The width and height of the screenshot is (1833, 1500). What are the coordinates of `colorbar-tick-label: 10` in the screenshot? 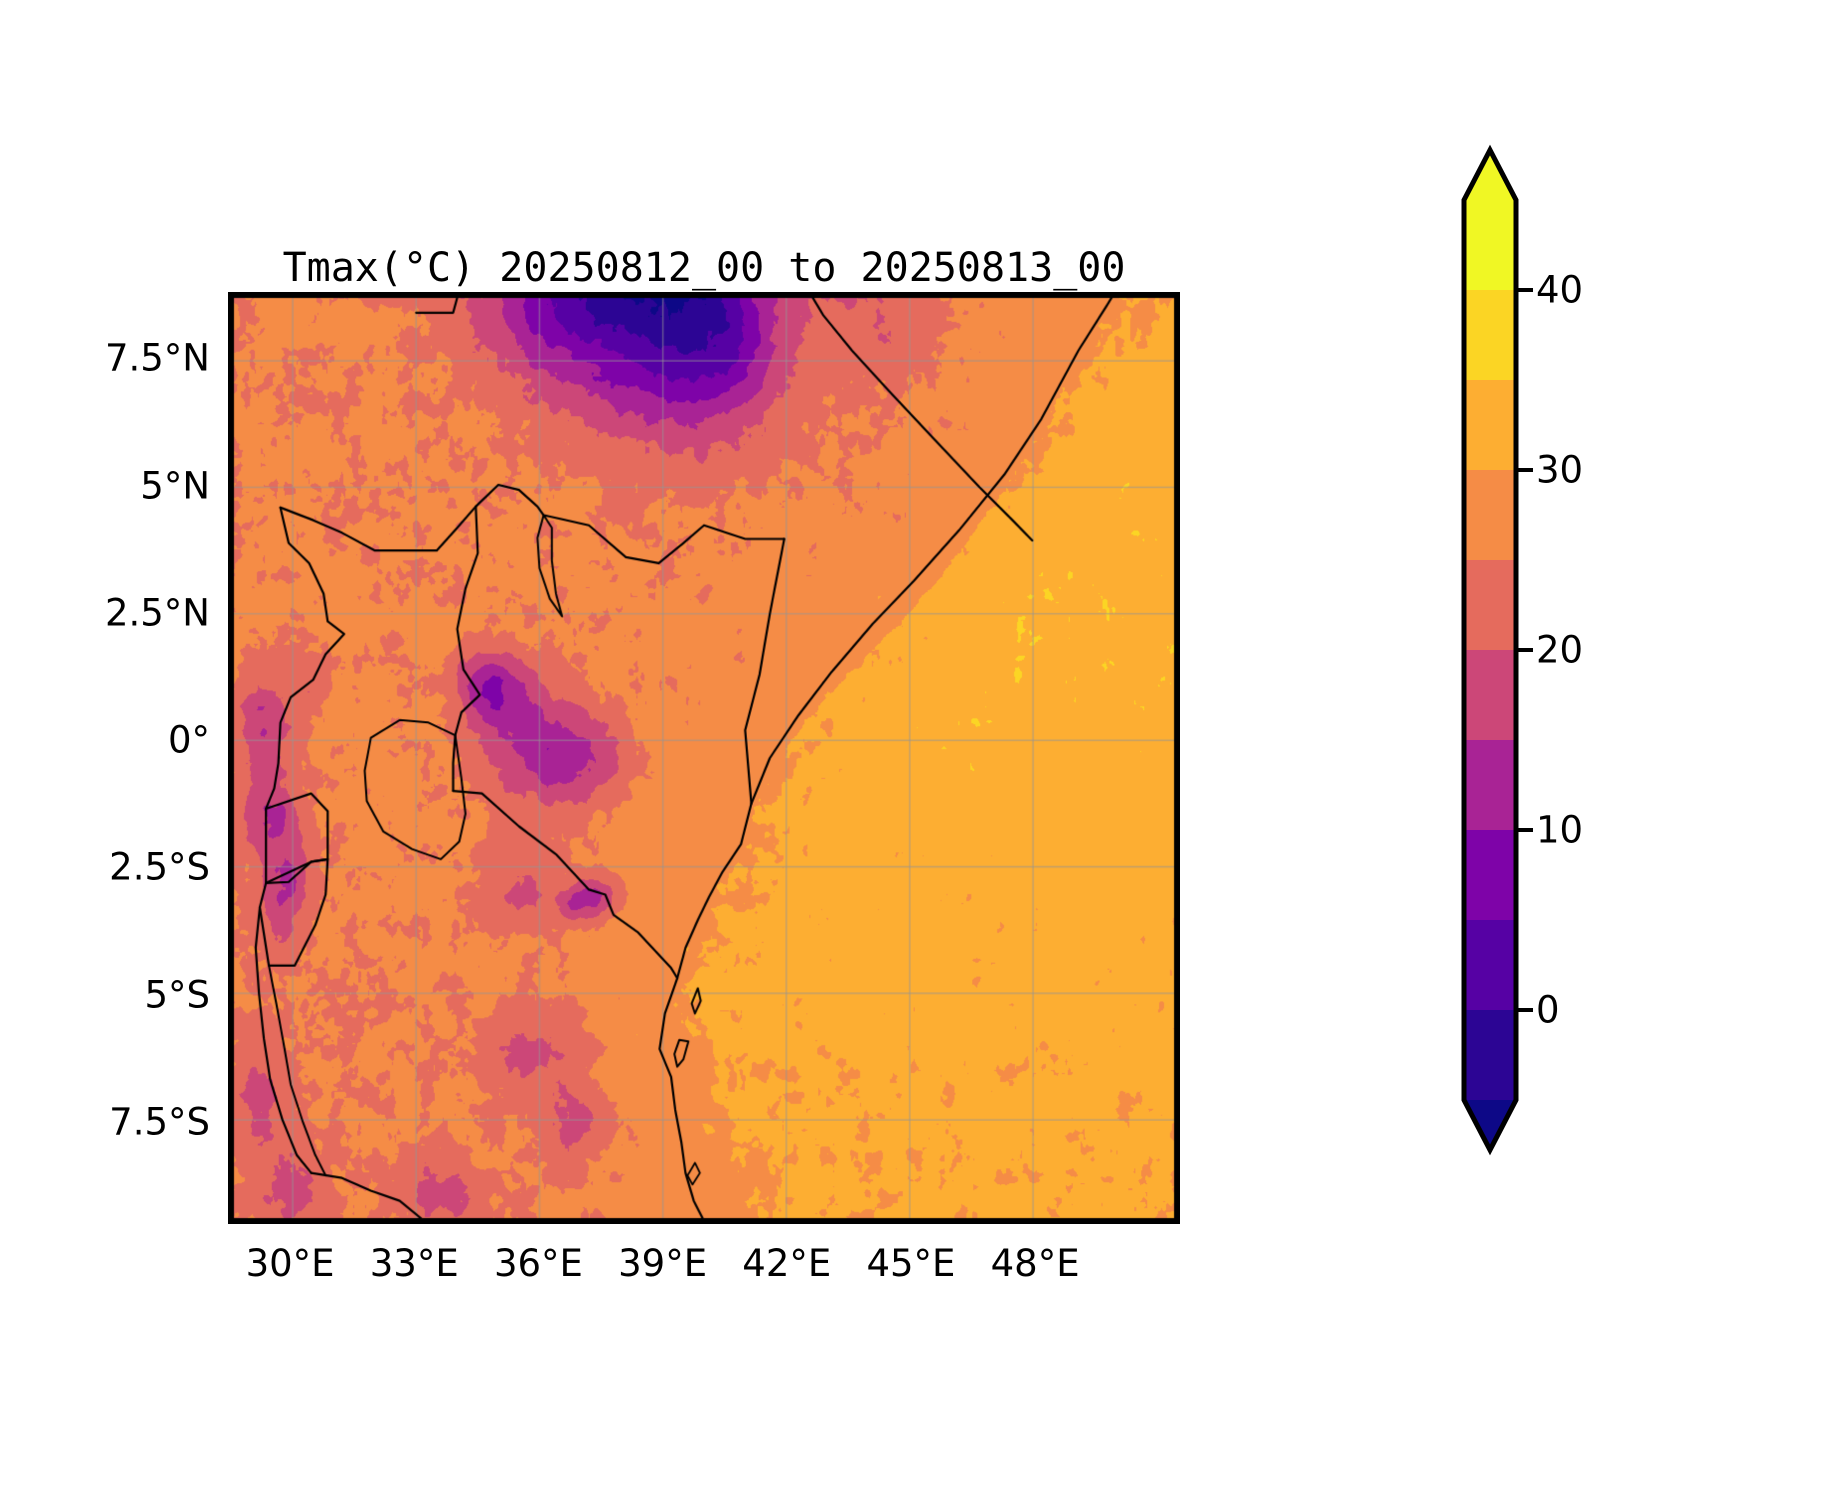 It's located at (1560, 830).